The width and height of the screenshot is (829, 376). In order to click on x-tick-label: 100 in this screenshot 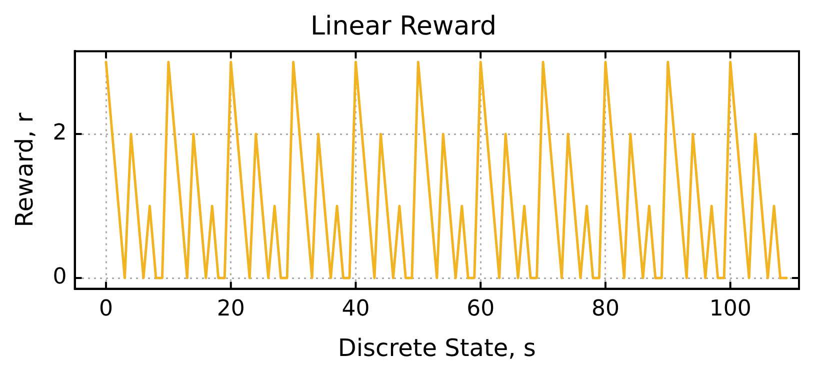, I will do `click(730, 309)`.